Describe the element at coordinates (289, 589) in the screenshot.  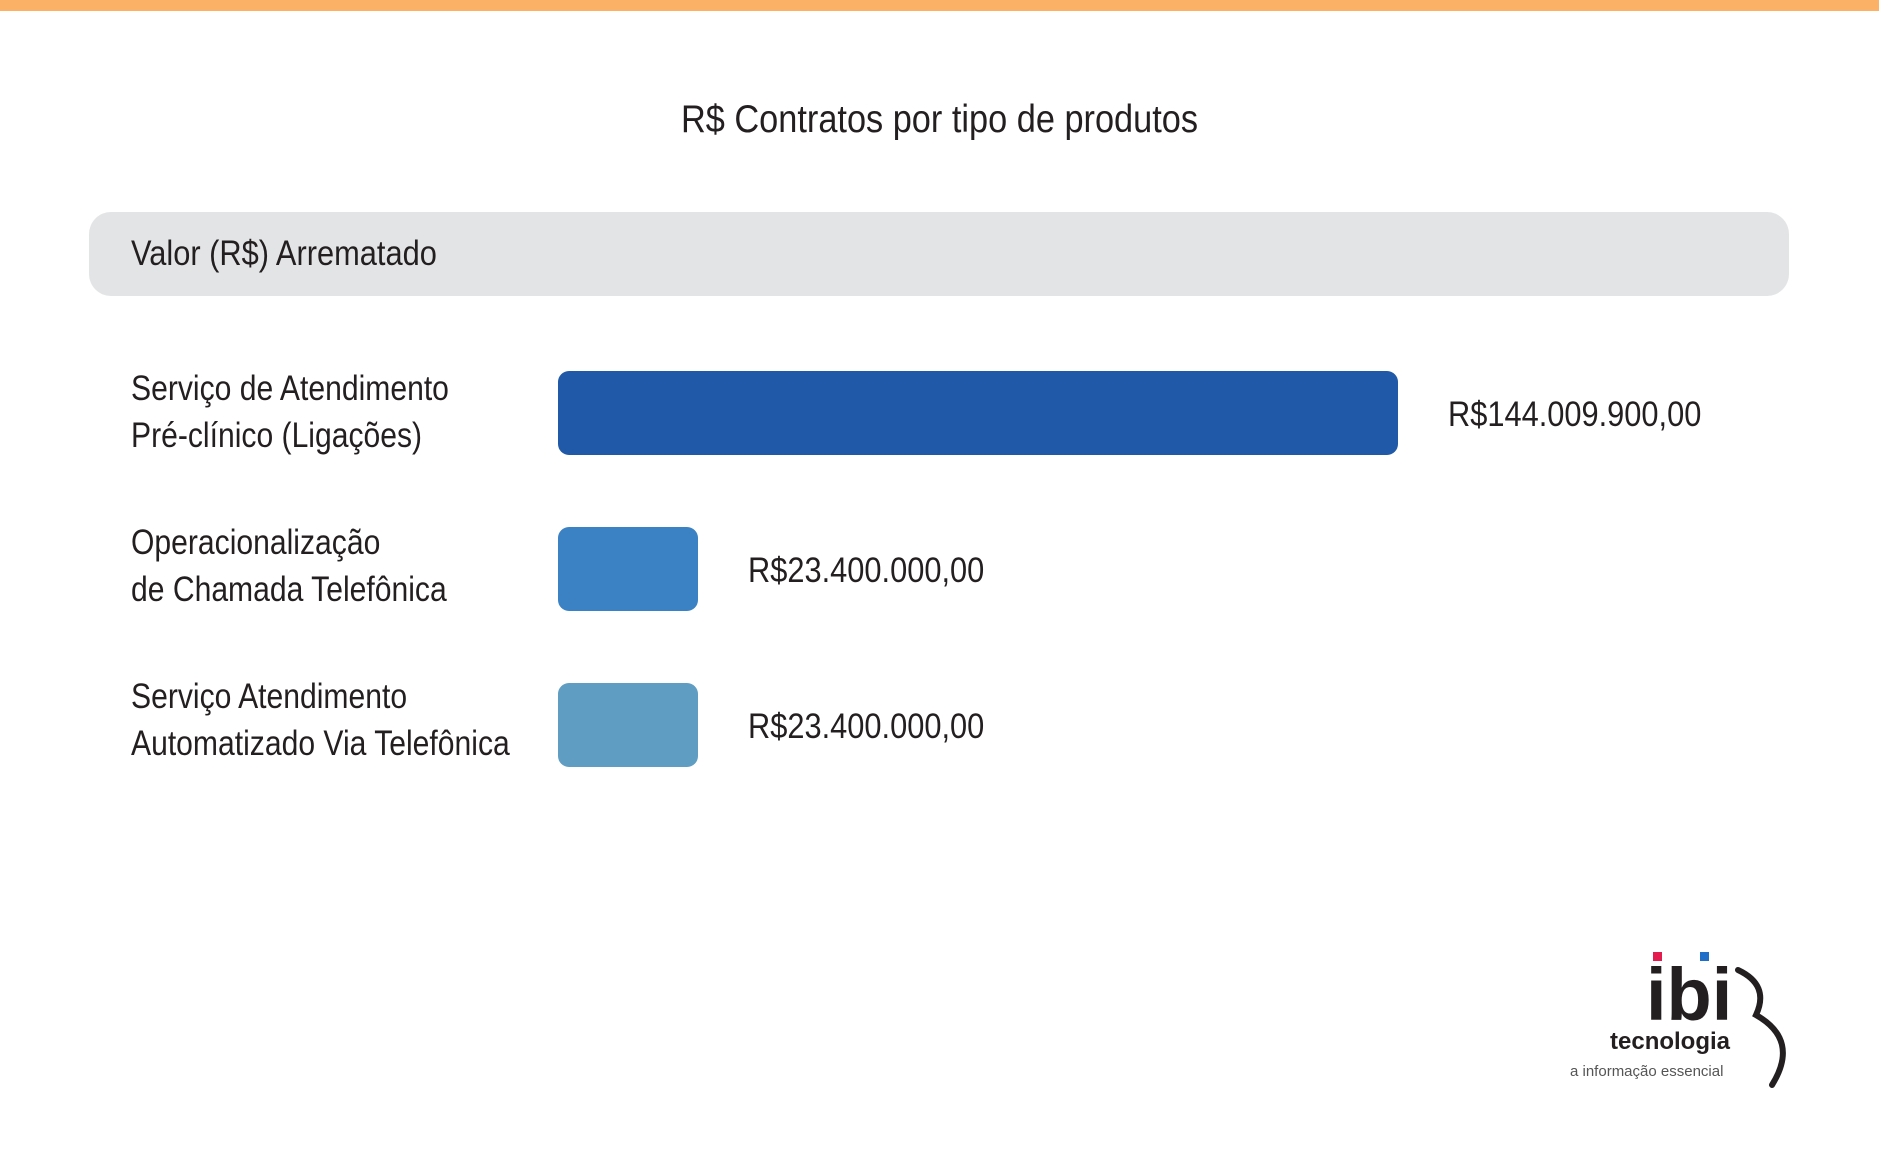
I see `category-label-2-line-2: de Chamada Telefônica` at that location.